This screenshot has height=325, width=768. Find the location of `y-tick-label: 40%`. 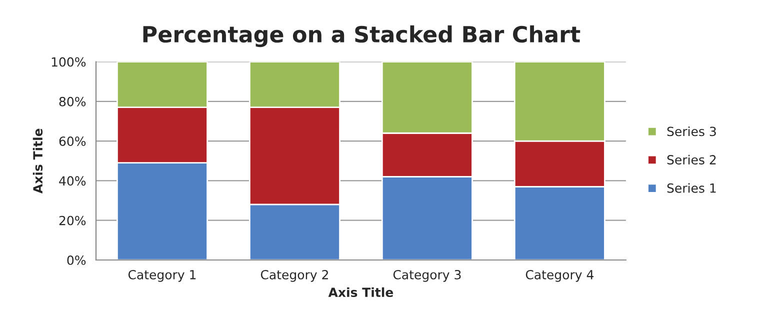

y-tick-label: 40% is located at coordinates (72, 181).